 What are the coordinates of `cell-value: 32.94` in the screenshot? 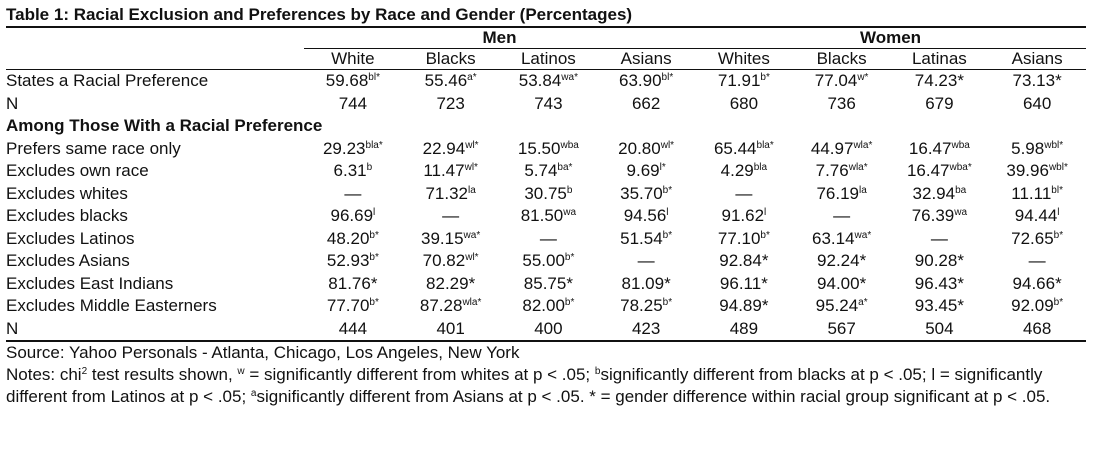 It's located at (934, 193).